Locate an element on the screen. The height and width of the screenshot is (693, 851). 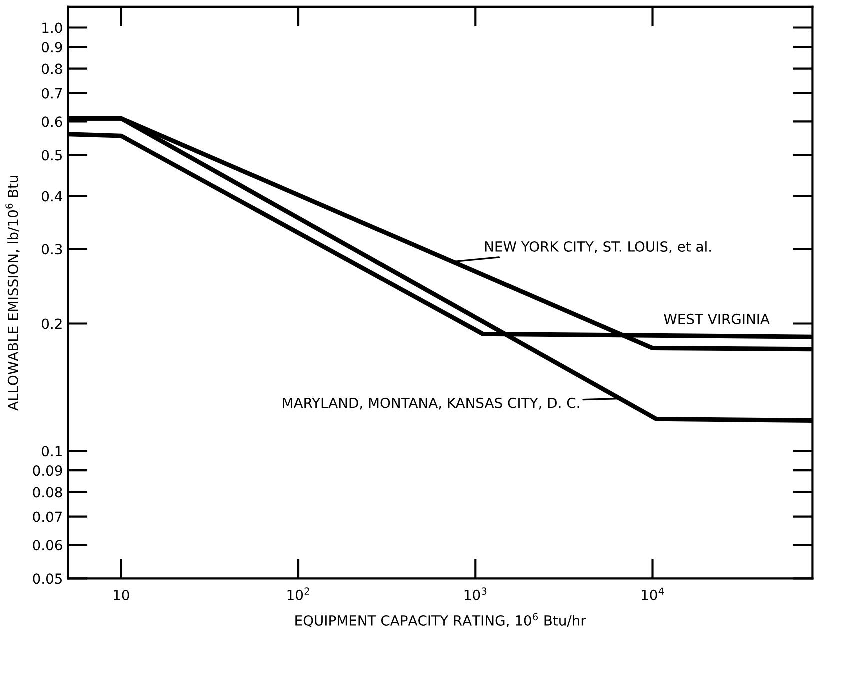
y-tick-label: 0.1 is located at coordinates (52, 451).